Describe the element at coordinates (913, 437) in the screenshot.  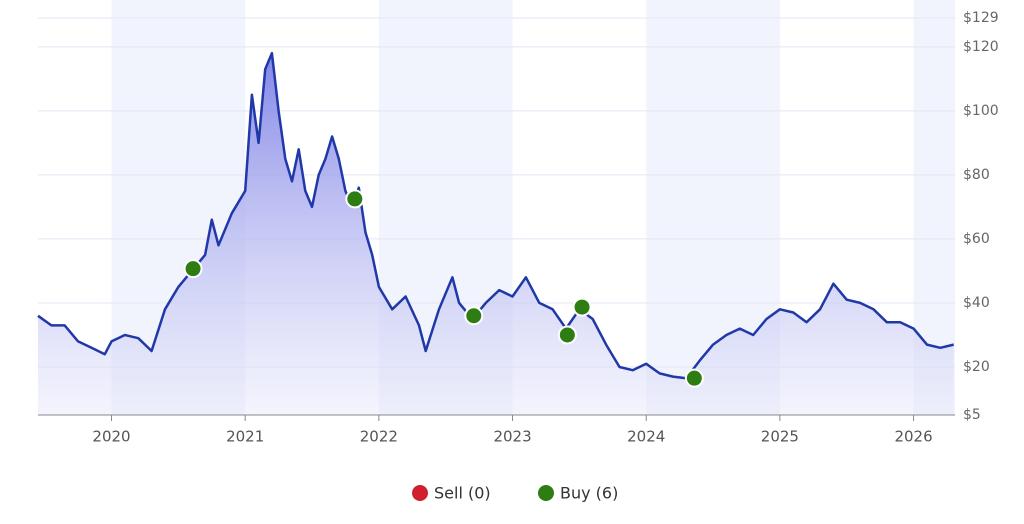
I see `x-tick-label: 2026` at that location.